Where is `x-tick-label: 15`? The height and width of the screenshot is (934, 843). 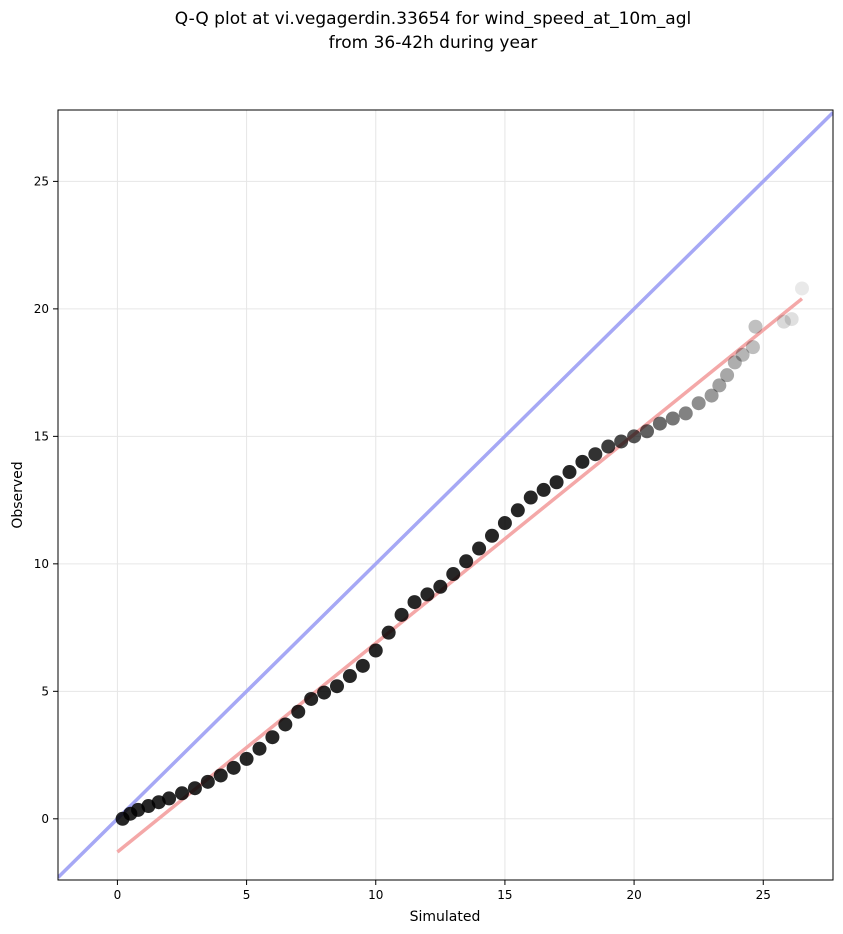 x-tick-label: 15 is located at coordinates (504, 895).